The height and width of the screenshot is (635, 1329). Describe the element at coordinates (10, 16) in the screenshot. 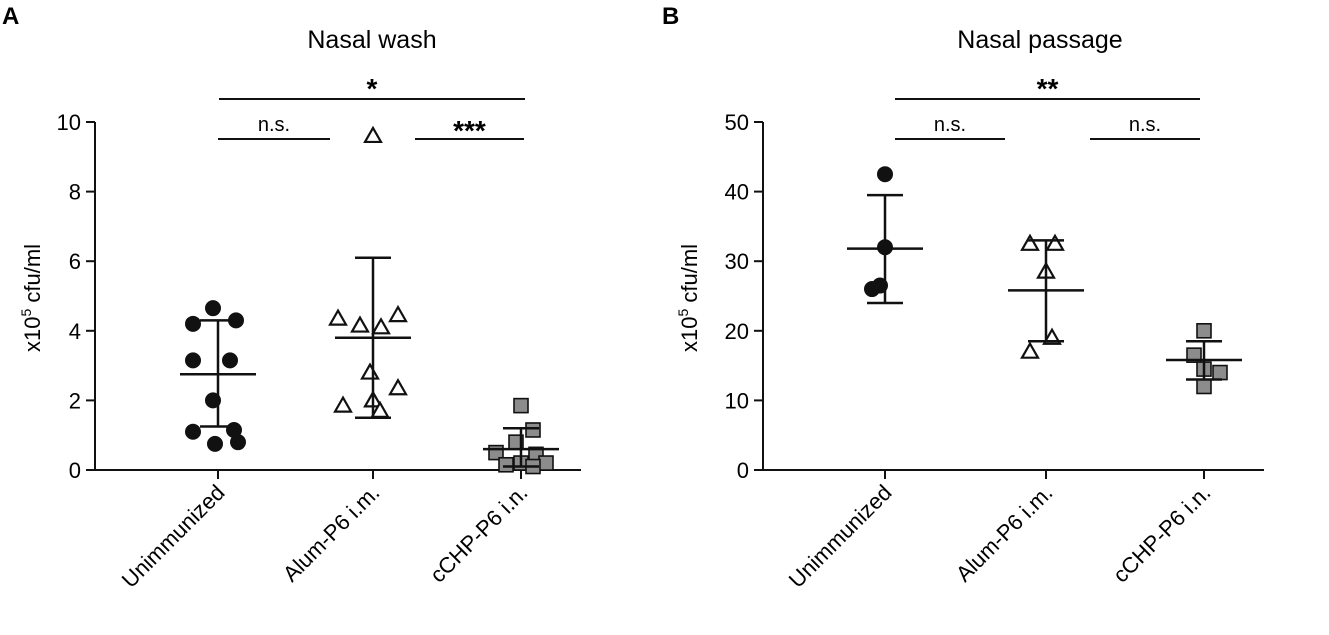

I see `panel-a-letter: A` at that location.